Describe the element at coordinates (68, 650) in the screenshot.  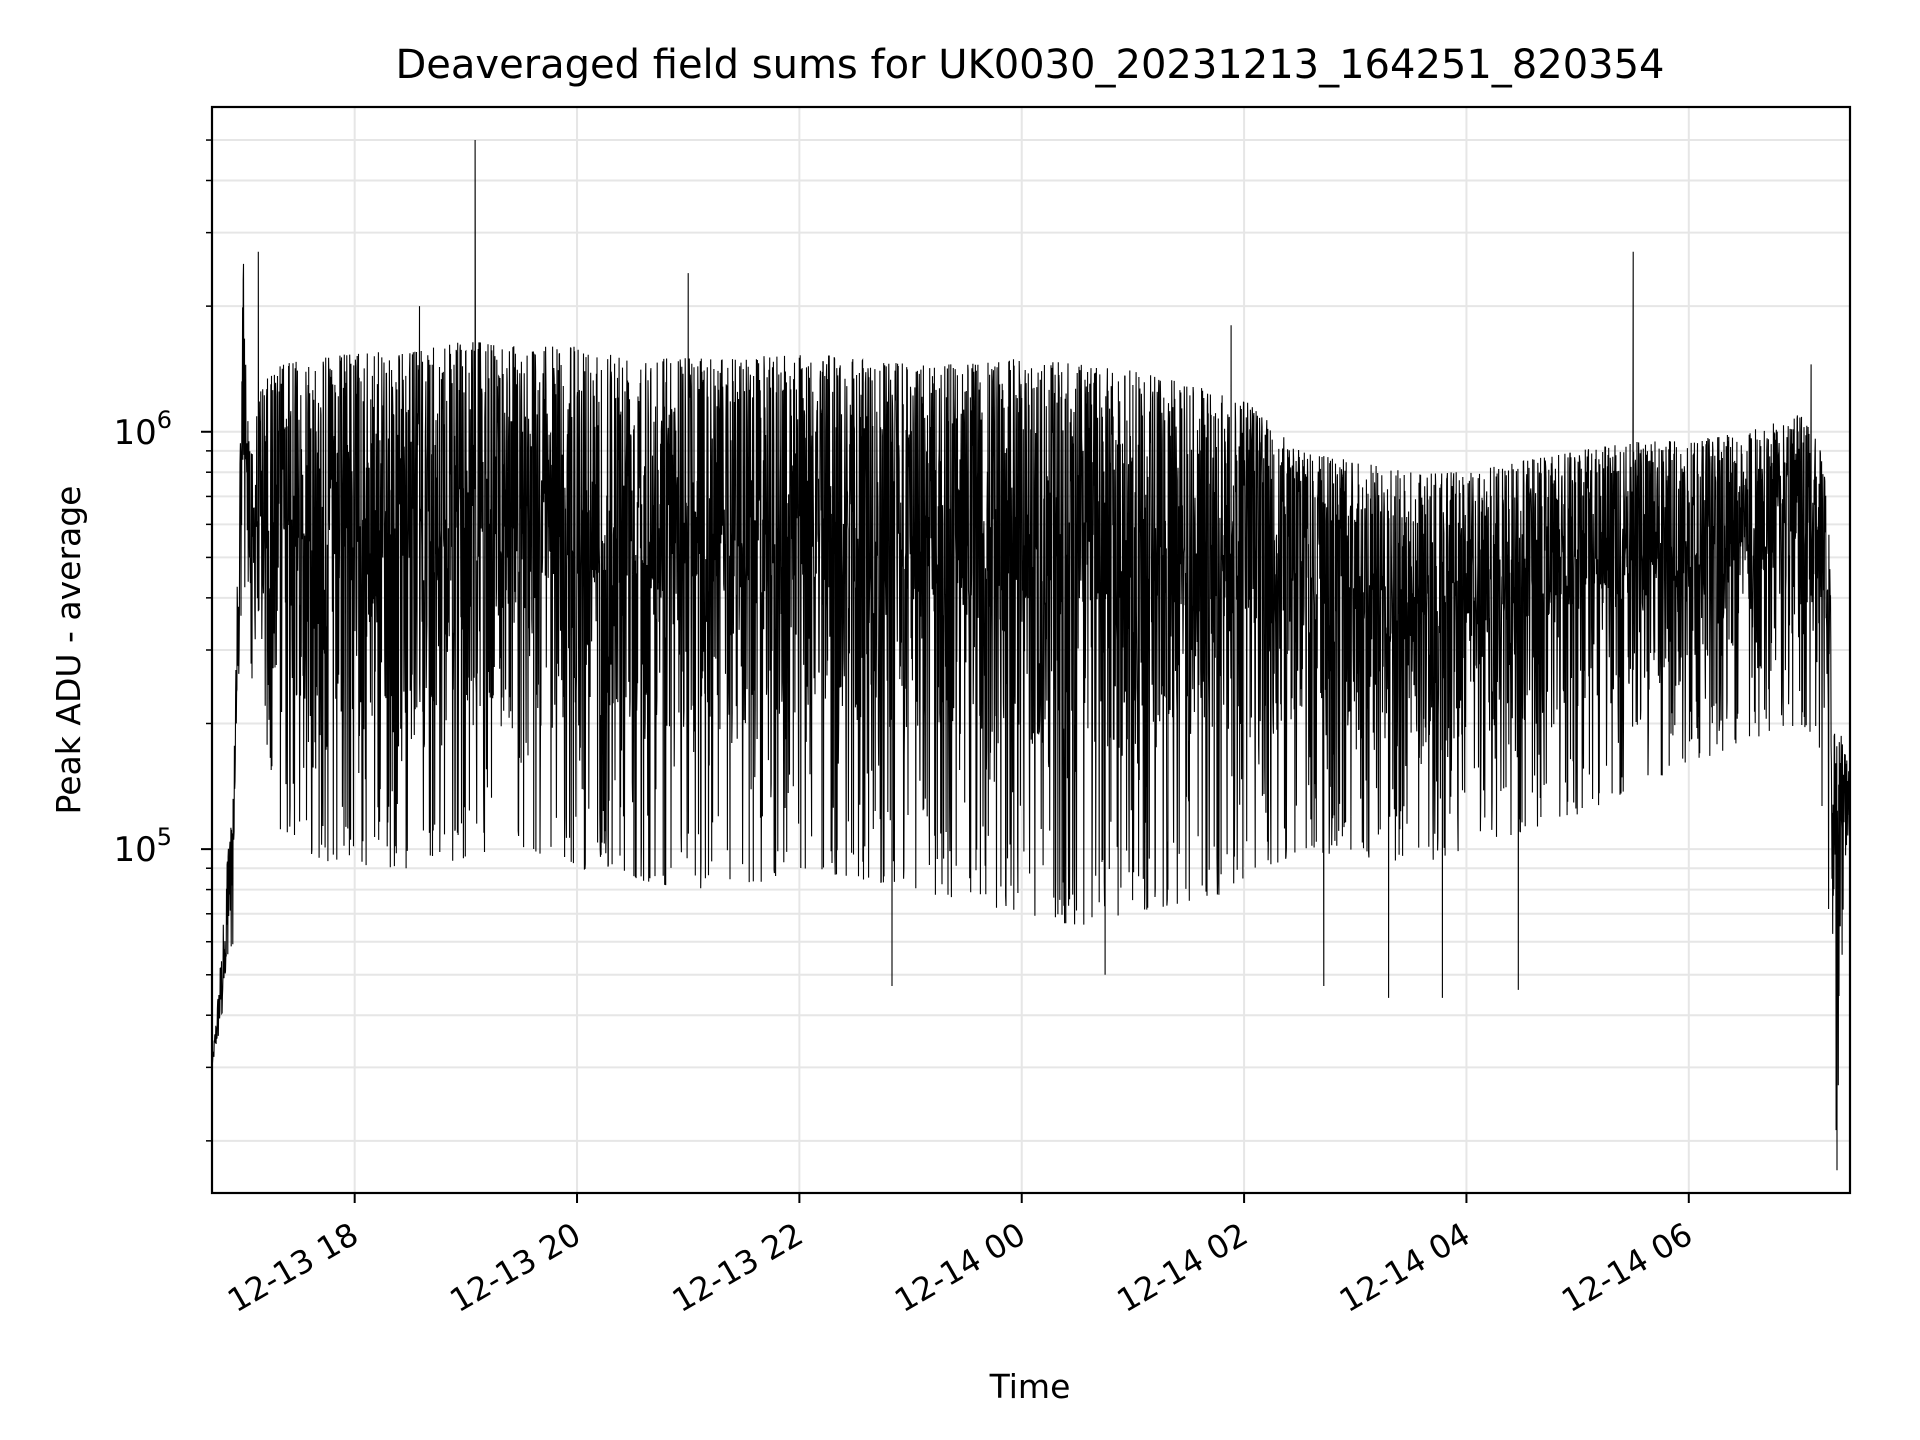
I see `y-axis-label: Peak ADU - average` at that location.